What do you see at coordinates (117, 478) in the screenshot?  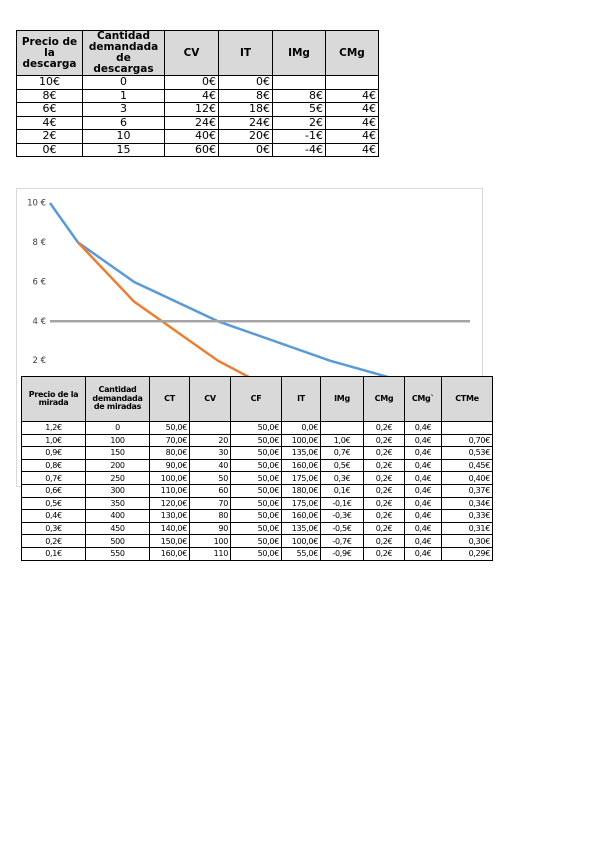 I see `table-cell: 250` at bounding box center [117, 478].